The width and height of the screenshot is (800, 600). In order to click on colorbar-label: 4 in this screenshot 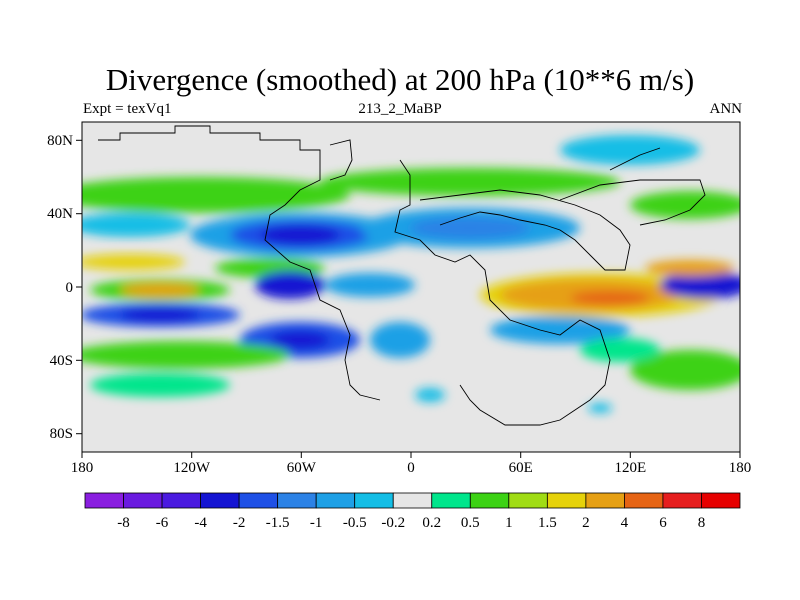, I will do `click(625, 523)`.